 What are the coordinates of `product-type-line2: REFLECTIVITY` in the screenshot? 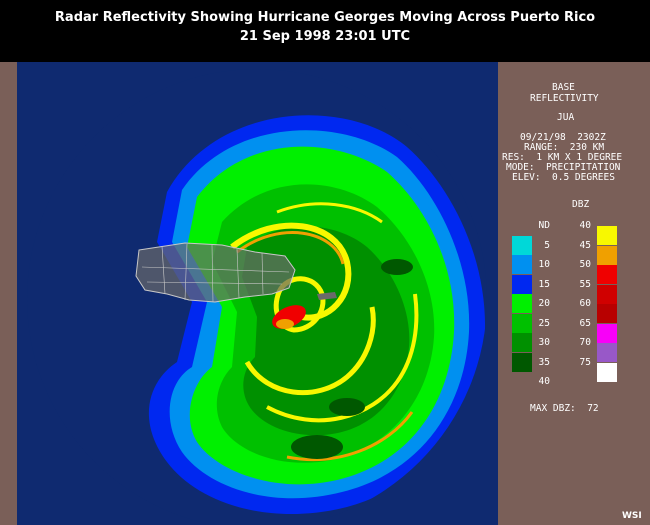 It's located at (564, 98).